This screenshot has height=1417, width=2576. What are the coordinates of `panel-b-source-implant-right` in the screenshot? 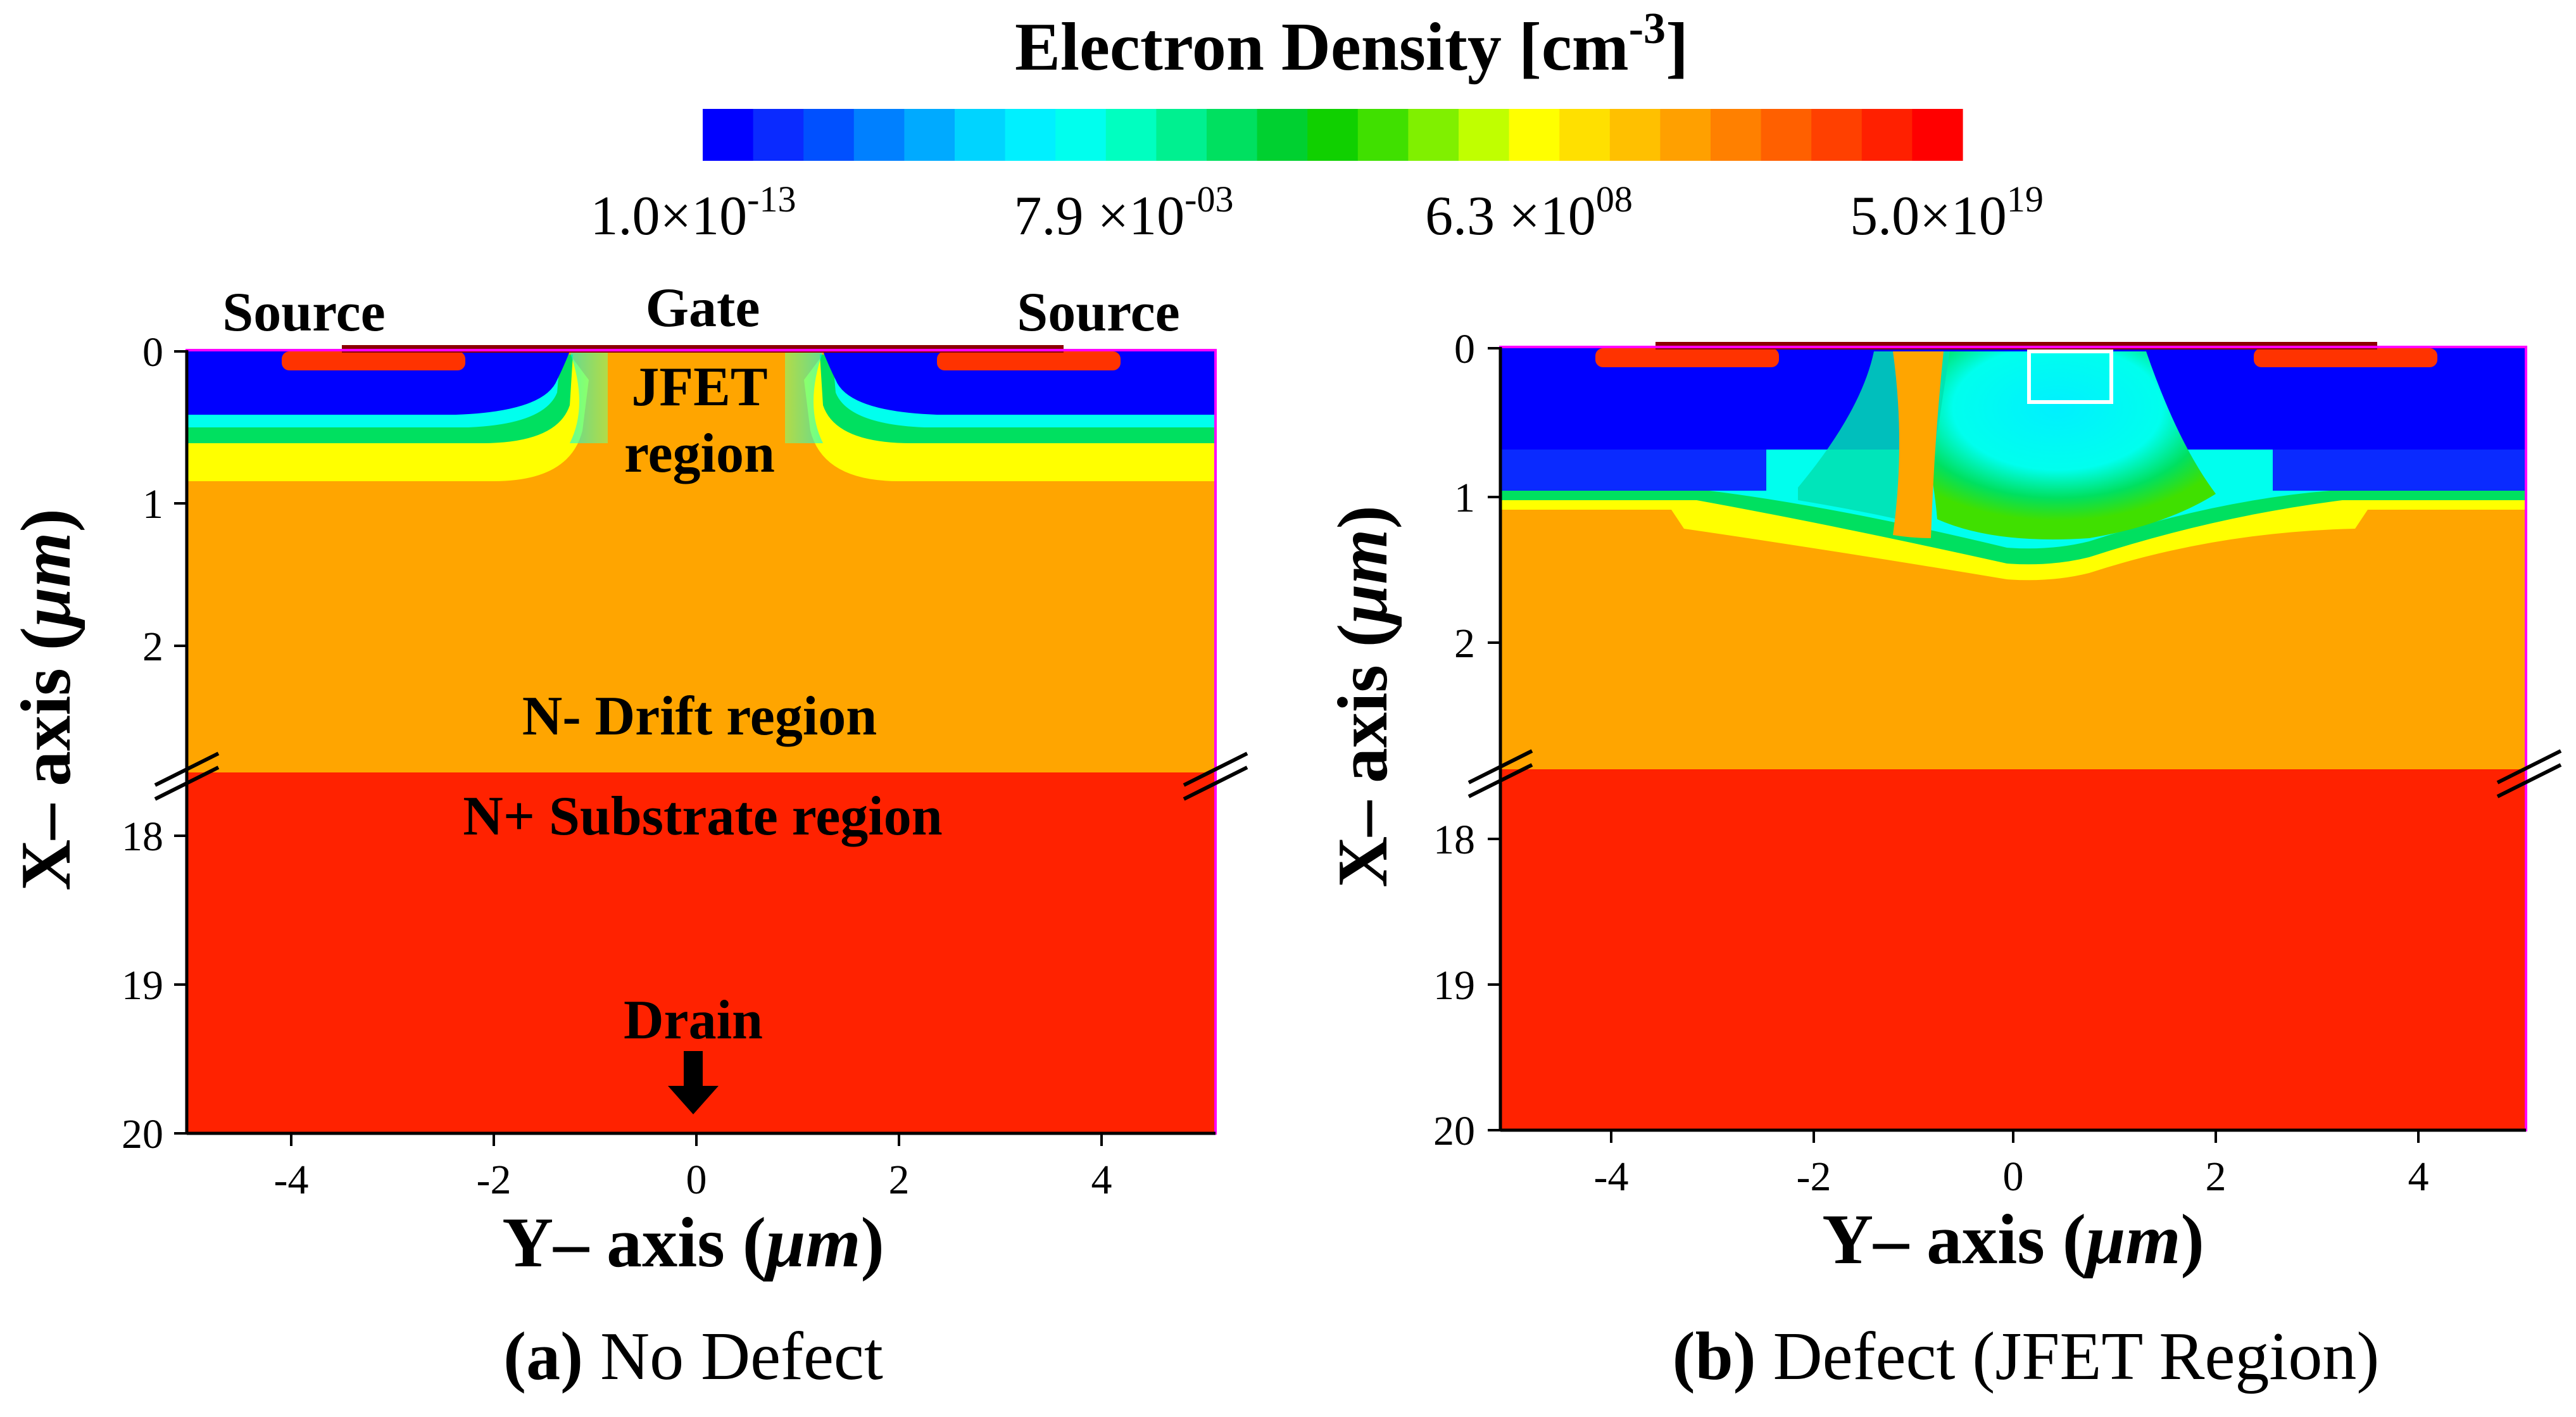 It's located at (2345, 357).